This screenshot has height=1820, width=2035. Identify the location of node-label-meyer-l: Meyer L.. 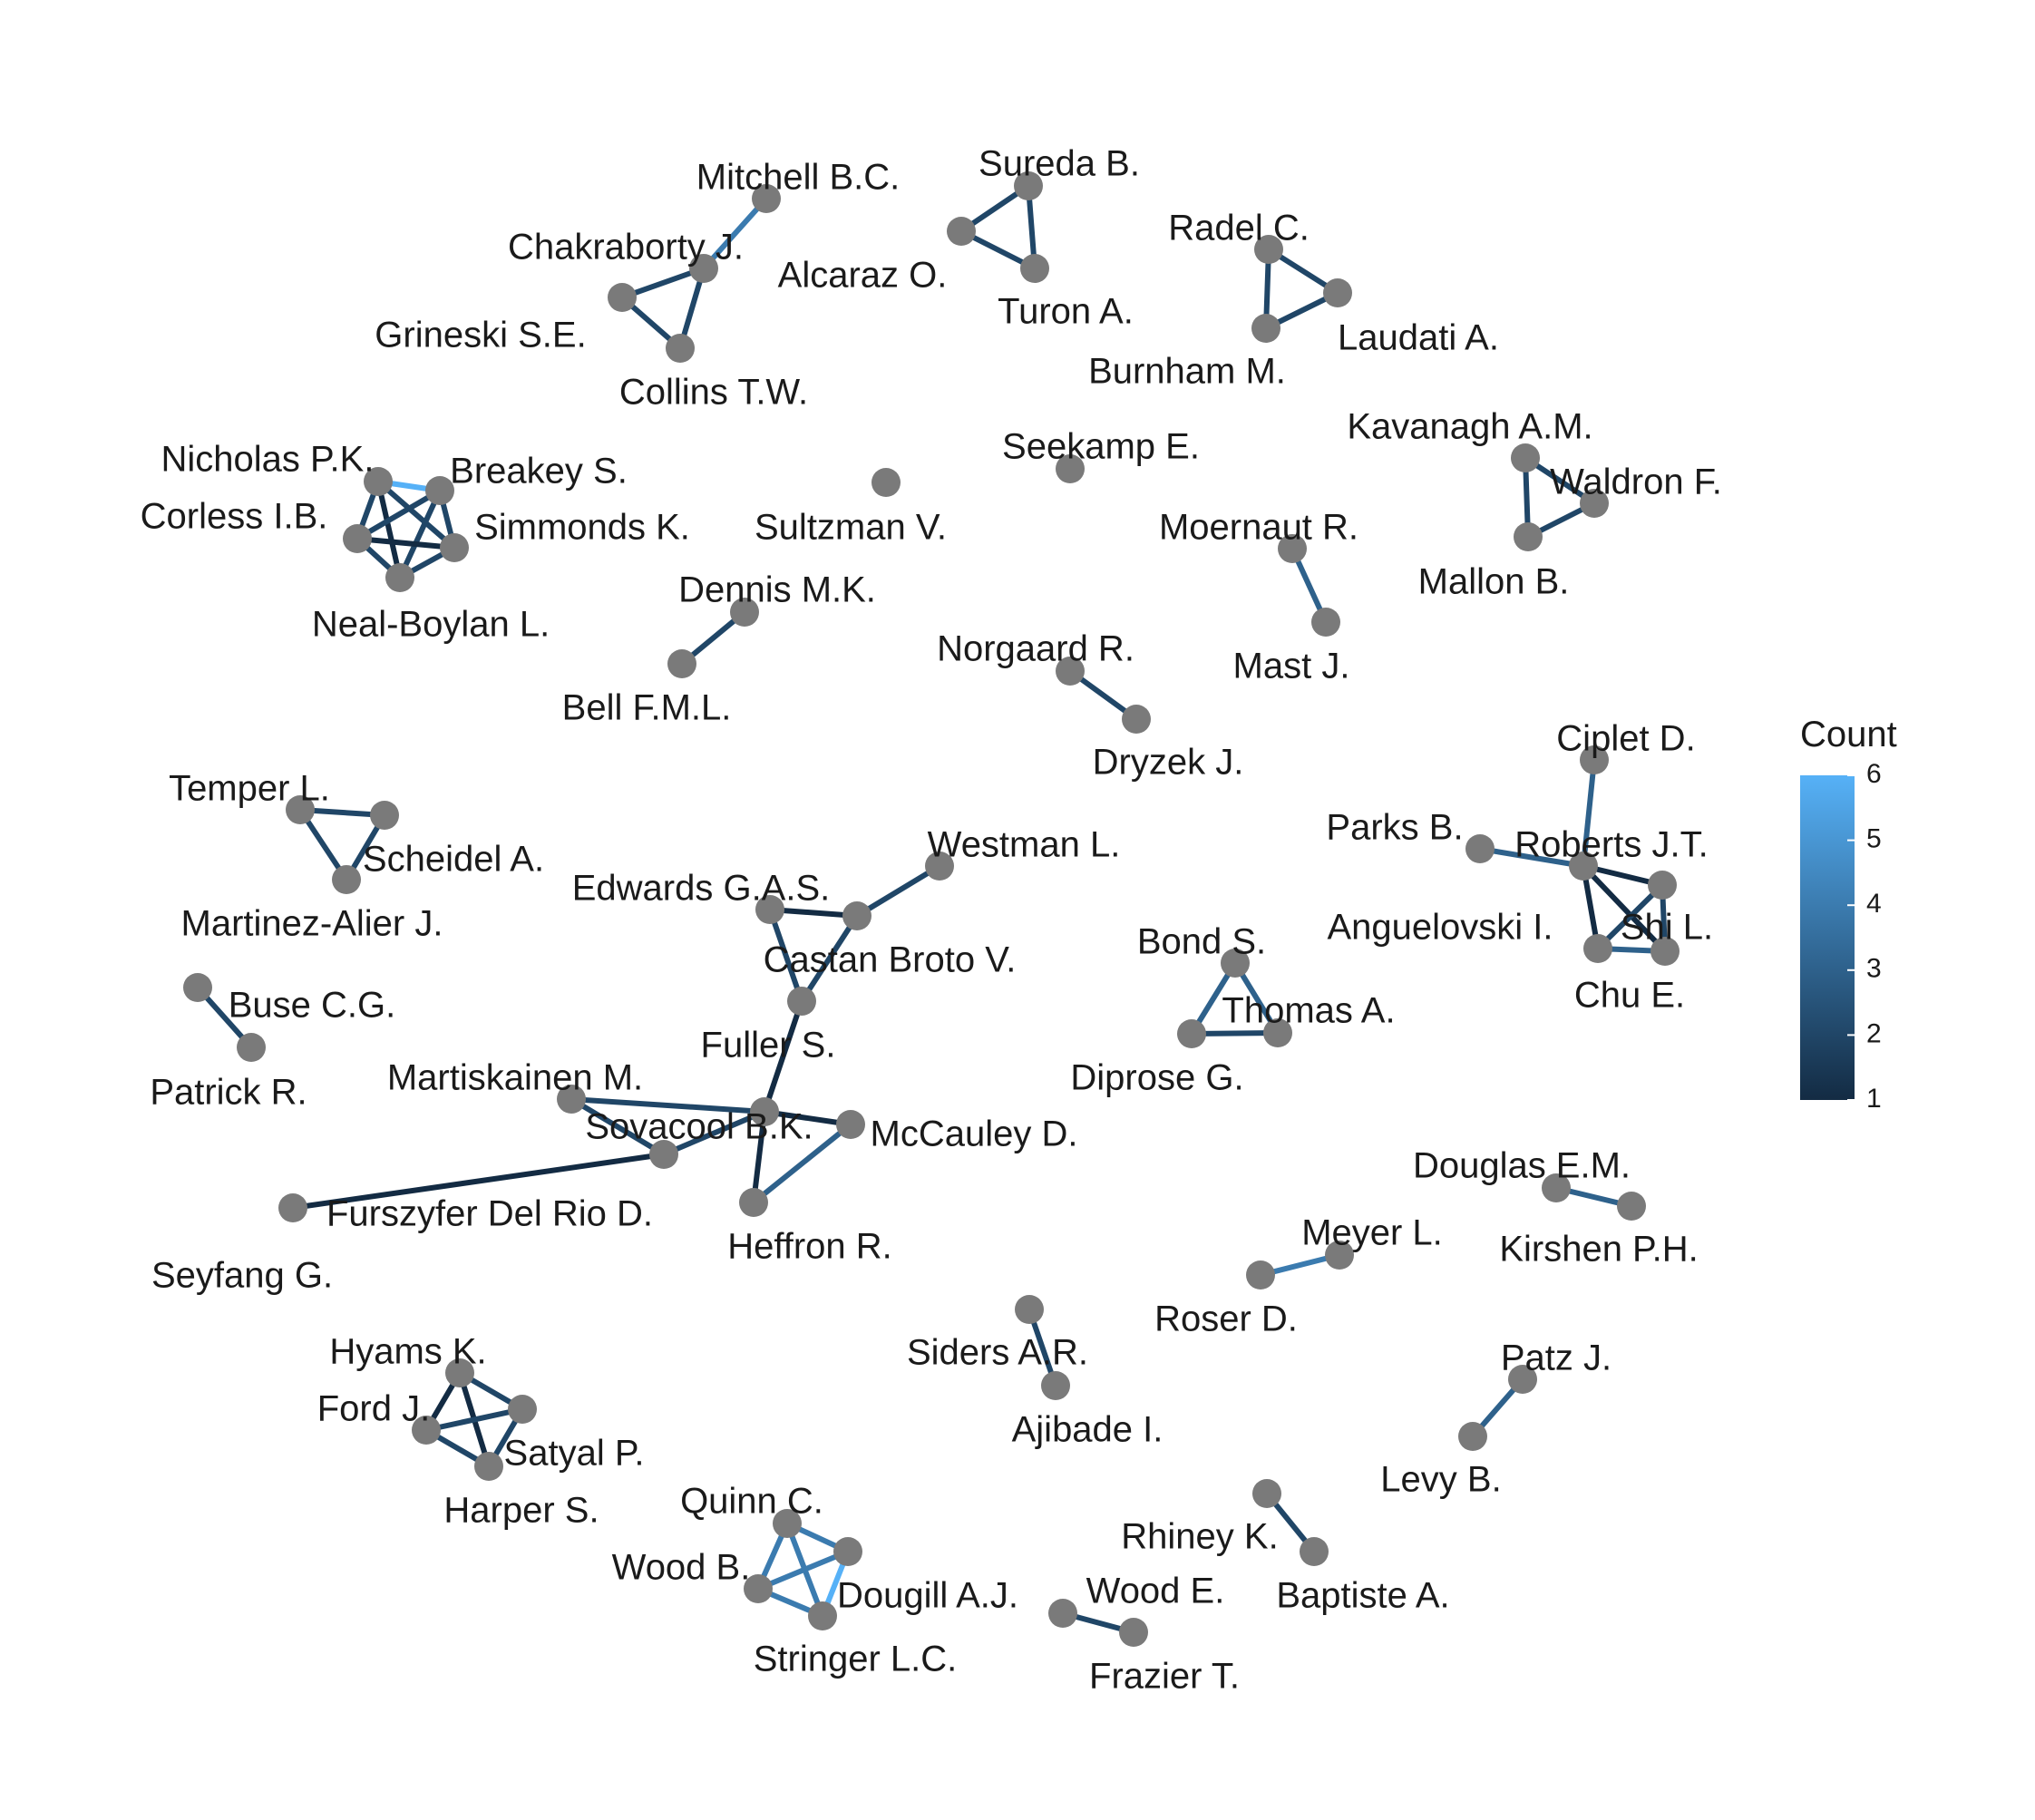
(1372, 1233).